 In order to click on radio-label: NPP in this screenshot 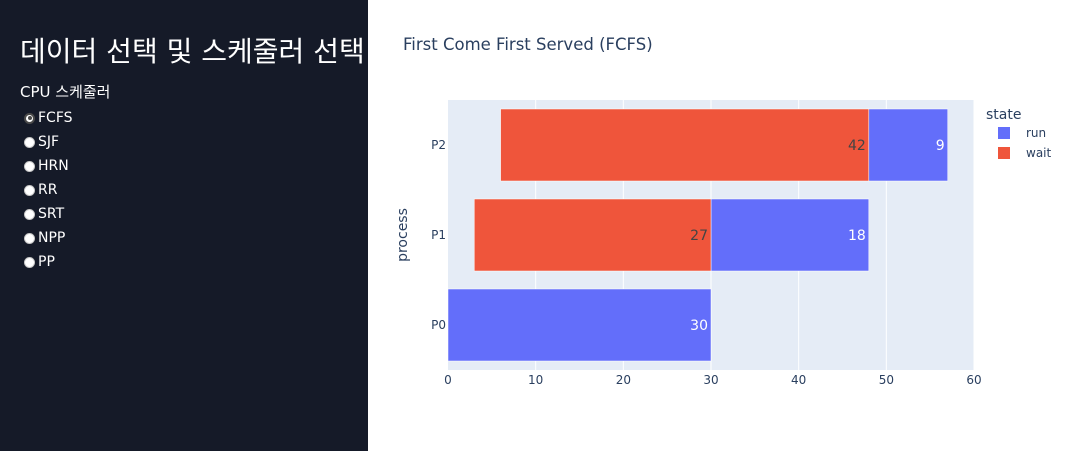, I will do `click(52, 238)`.